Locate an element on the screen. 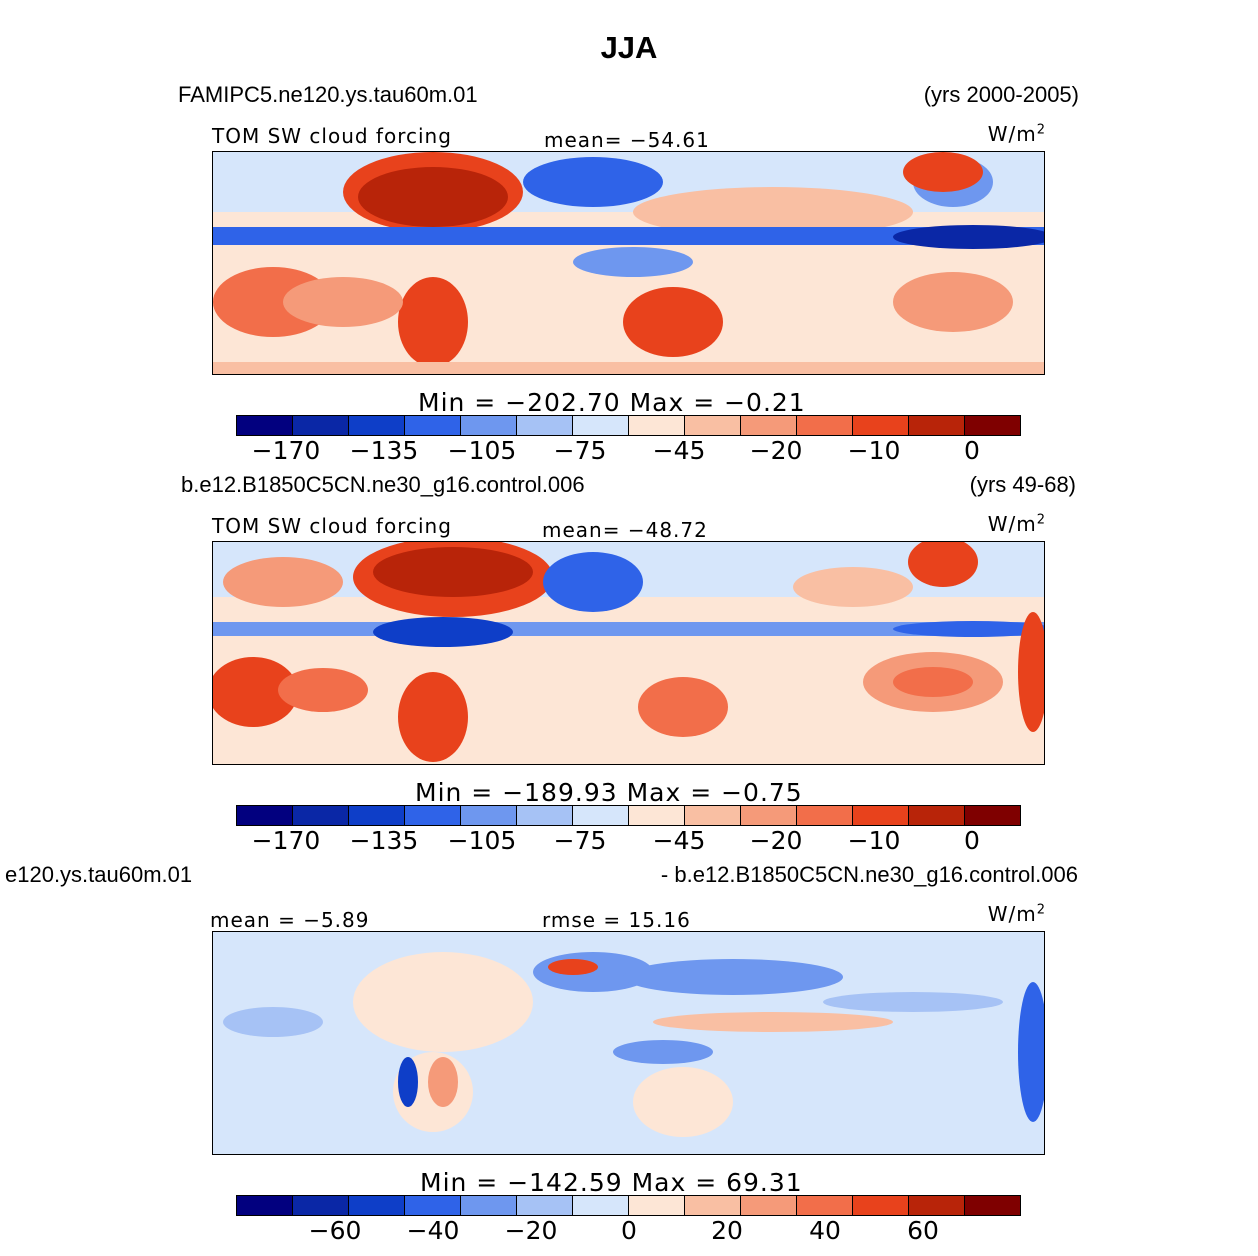 This screenshot has height=1256, width=1258. panel2-units: W/m2 is located at coordinates (1016, 524).